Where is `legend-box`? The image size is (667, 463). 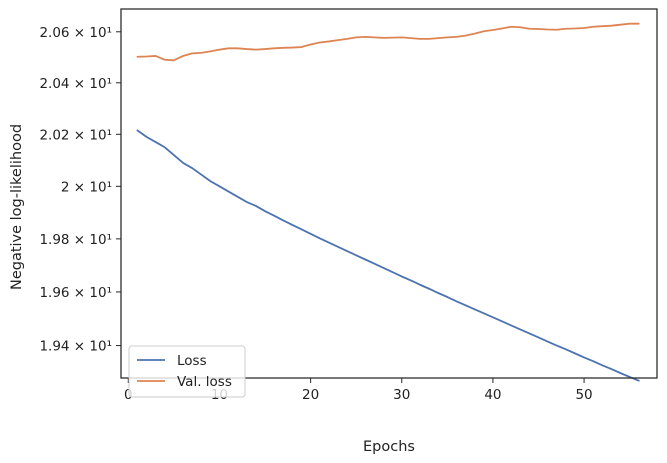
legend-box is located at coordinates (187, 371).